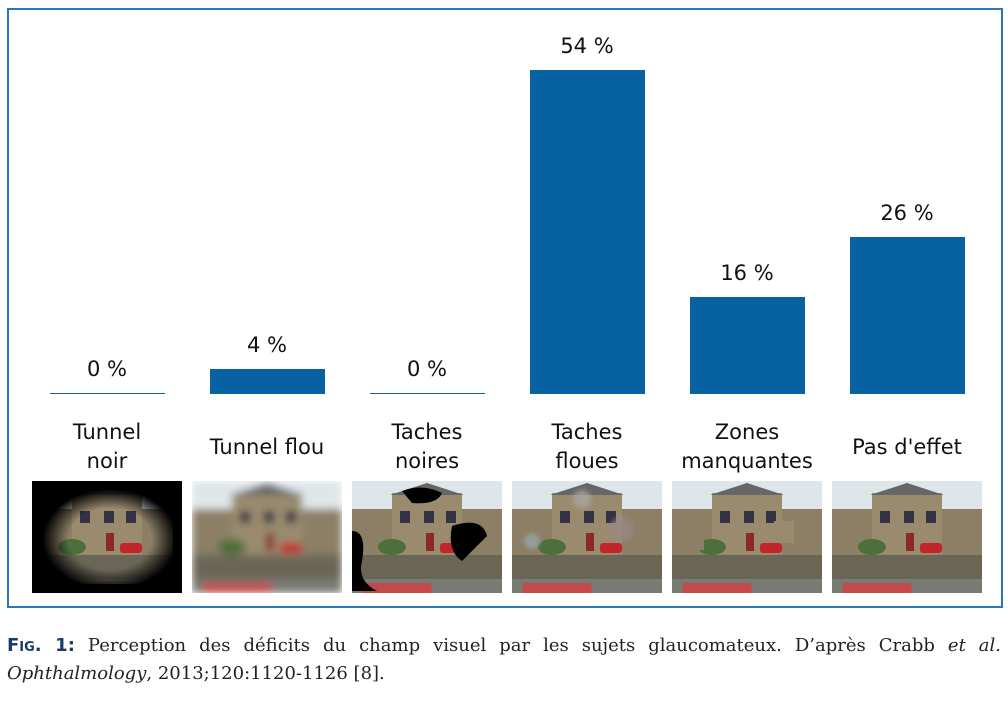 This screenshot has width=1008, height=702. Describe the element at coordinates (427, 446) in the screenshot. I see `x-tick-label: Taches noires` at that location.